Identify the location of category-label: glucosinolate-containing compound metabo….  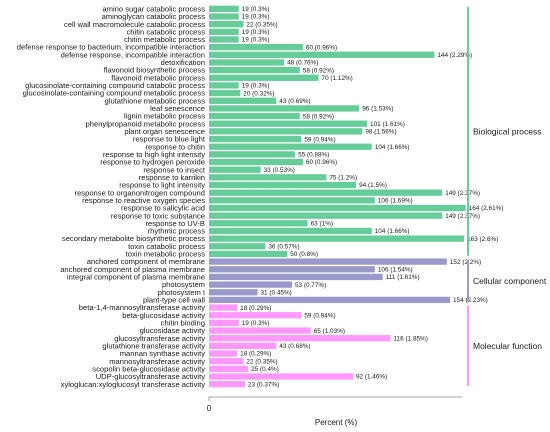
(114, 93).